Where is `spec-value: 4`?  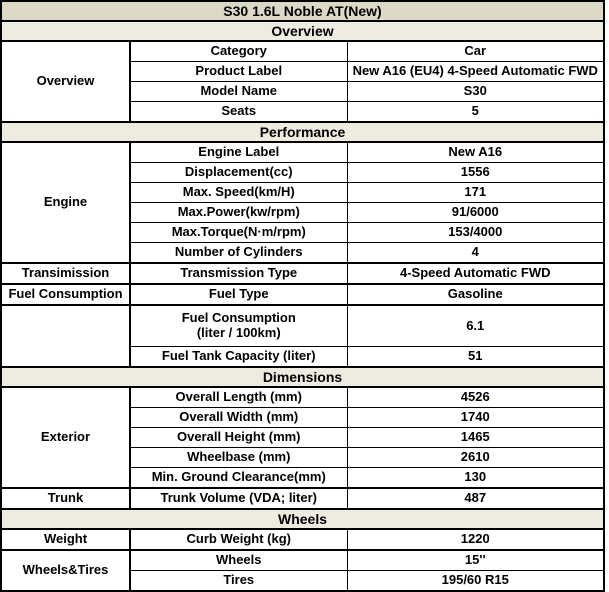
spec-value: 4 is located at coordinates (475, 253).